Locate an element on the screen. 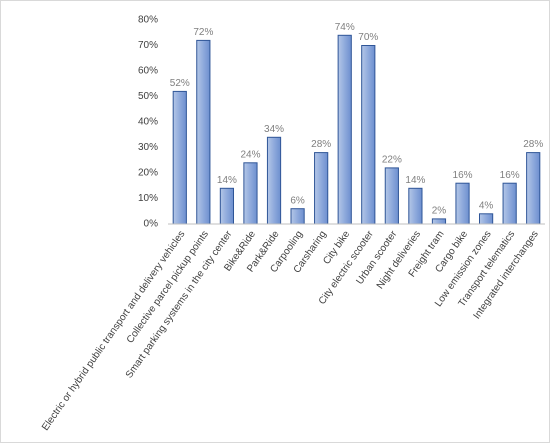  value-label: 24% is located at coordinates (250, 154).